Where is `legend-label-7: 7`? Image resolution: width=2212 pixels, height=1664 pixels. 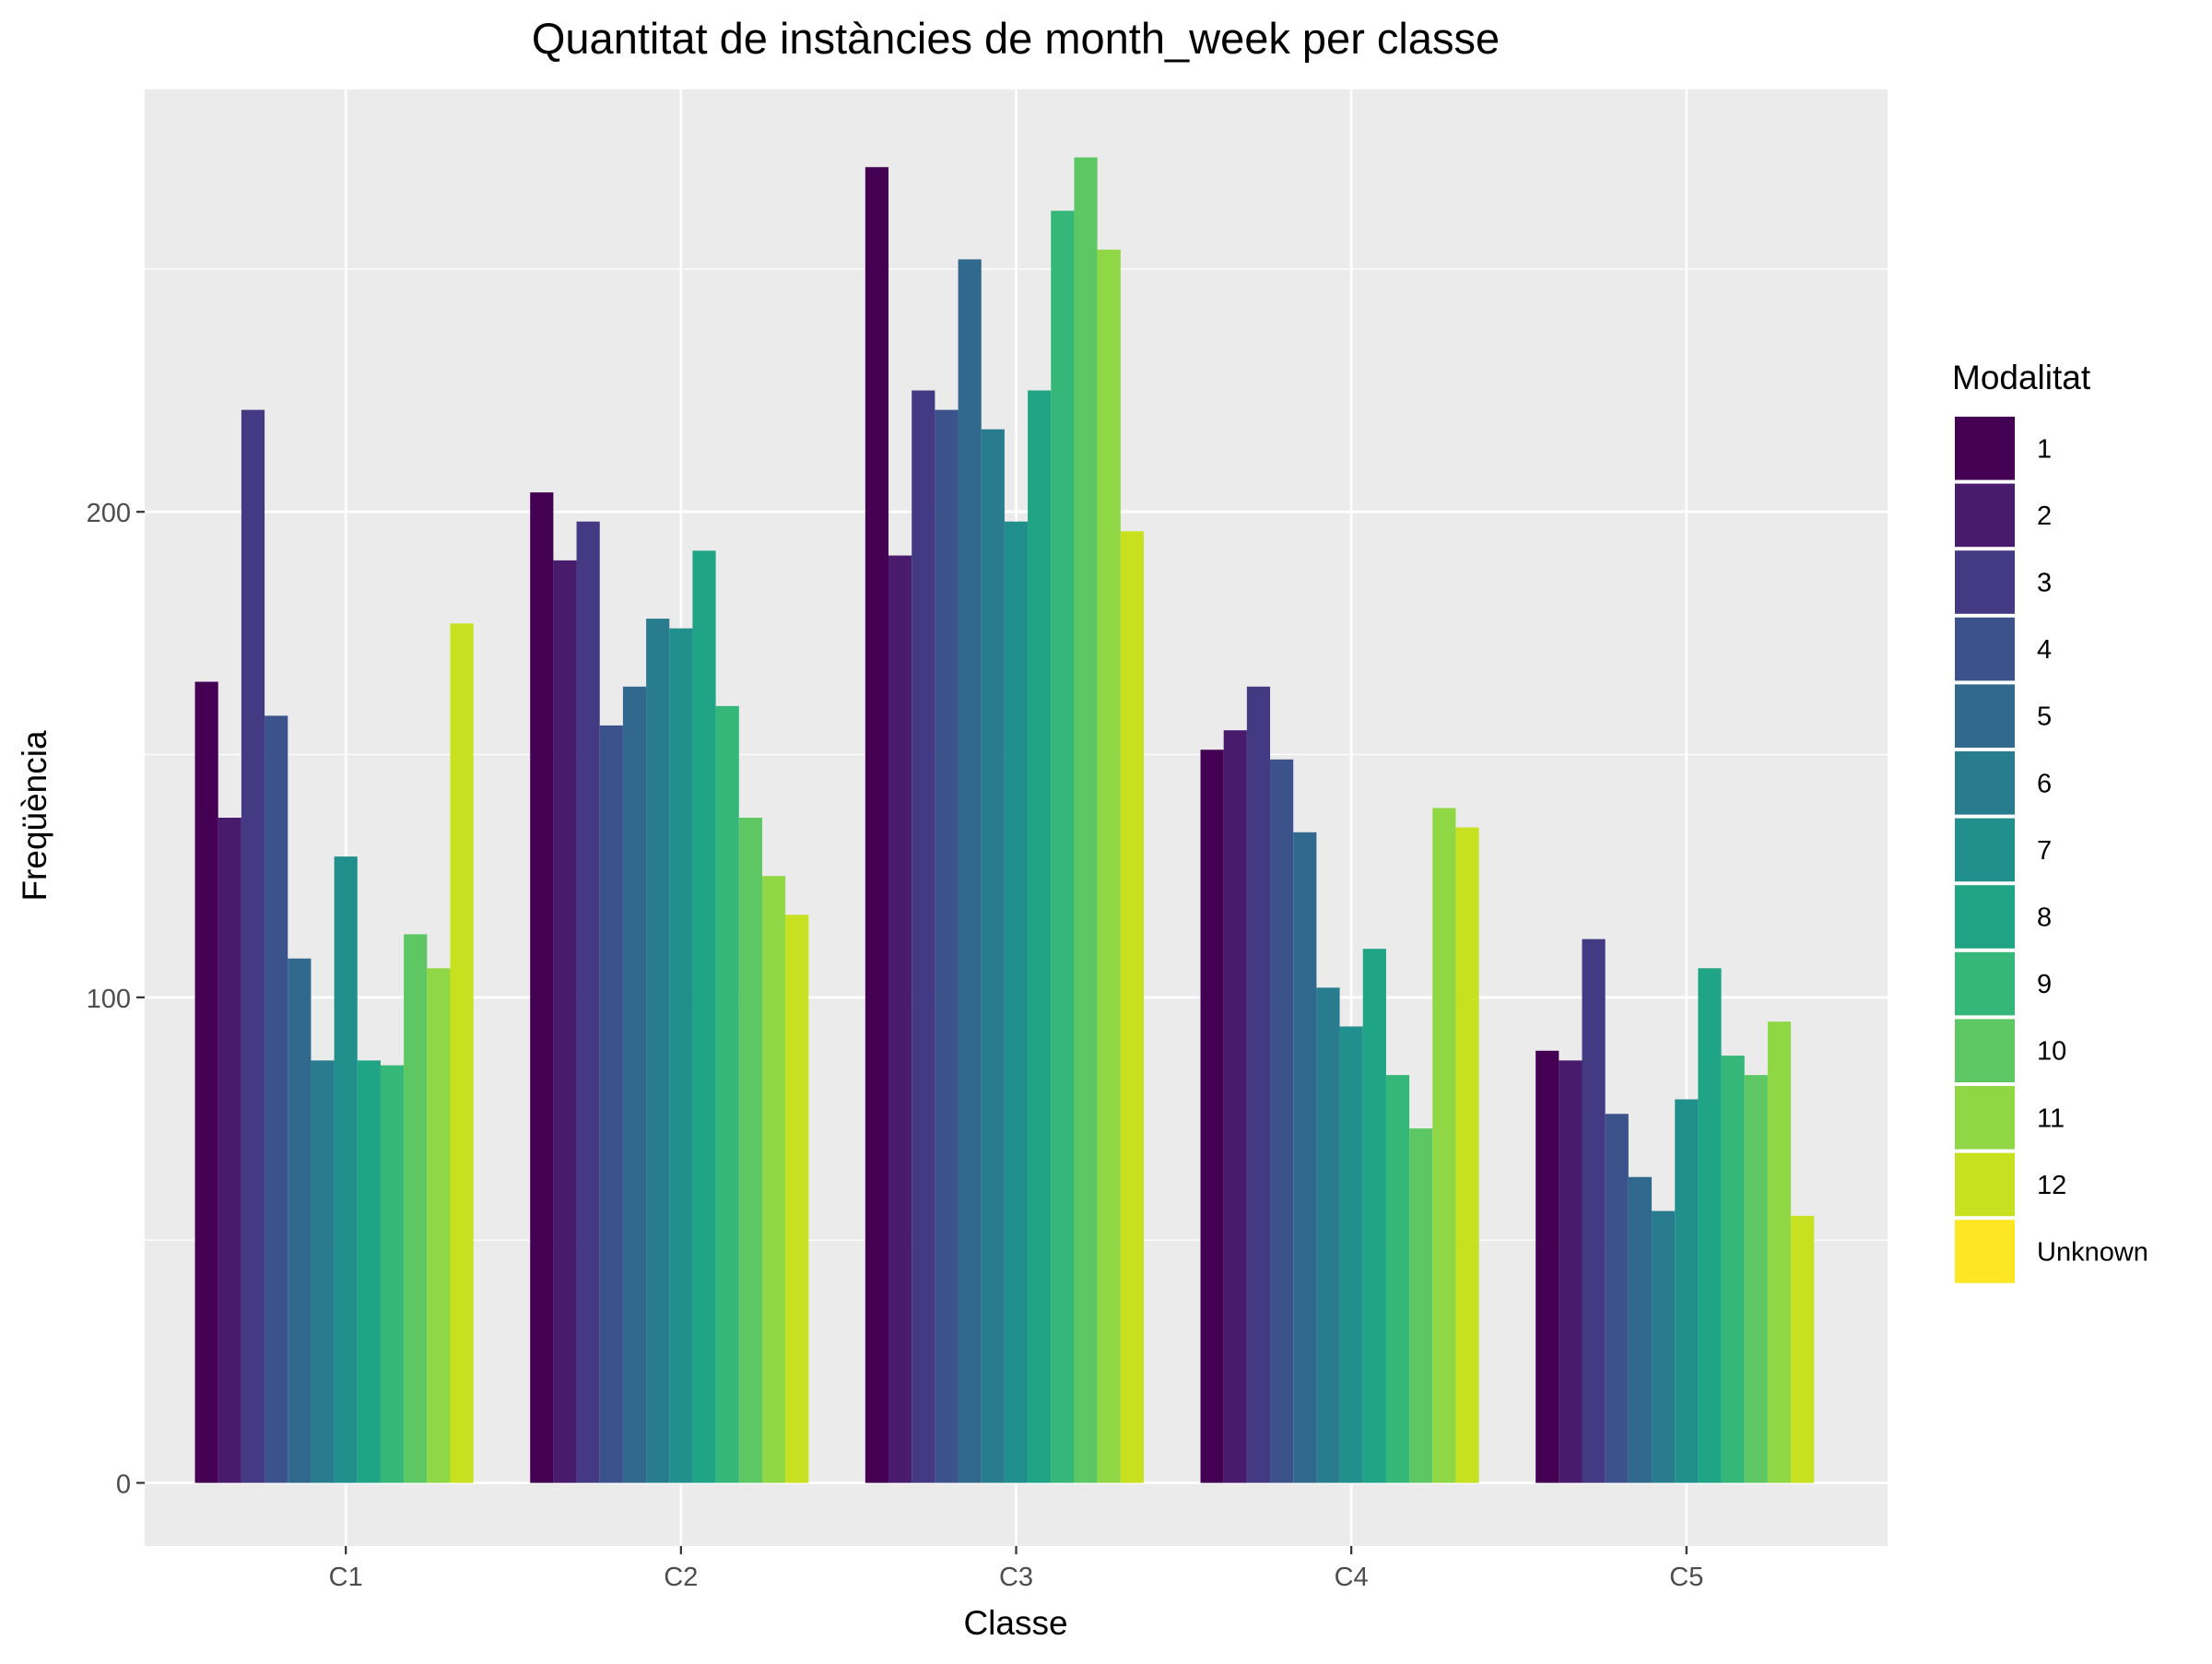 legend-label-7: 7 is located at coordinates (2044, 851).